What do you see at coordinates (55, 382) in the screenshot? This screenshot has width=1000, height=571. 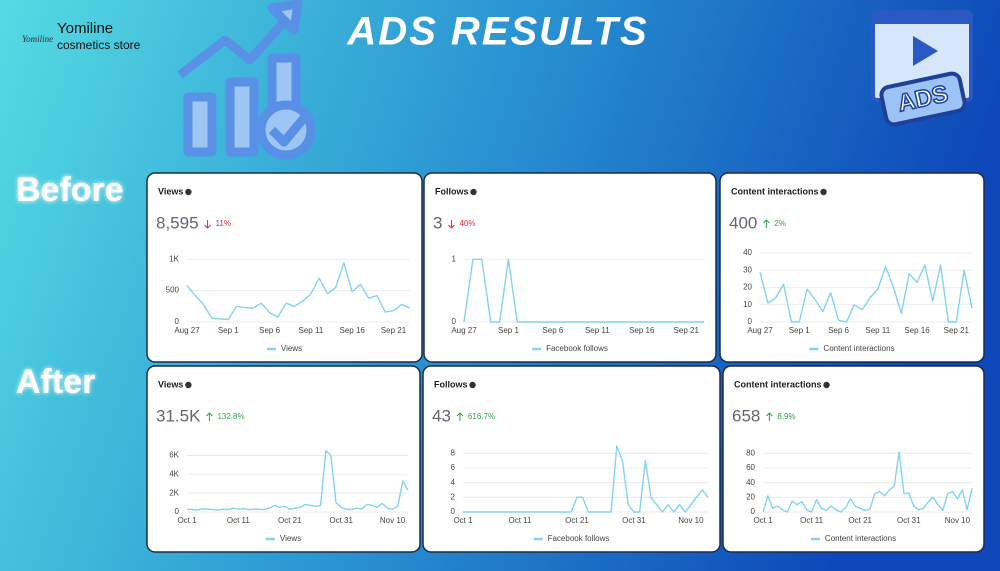 I see `section-label: After` at bounding box center [55, 382].